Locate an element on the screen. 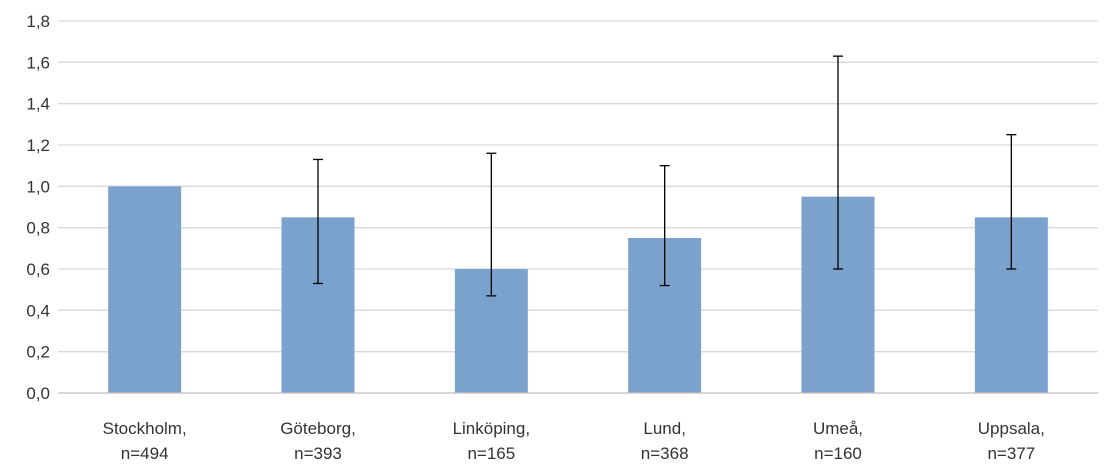 This screenshot has height=466, width=1108. y-tick-label: 1,8 is located at coordinates (38, 21).